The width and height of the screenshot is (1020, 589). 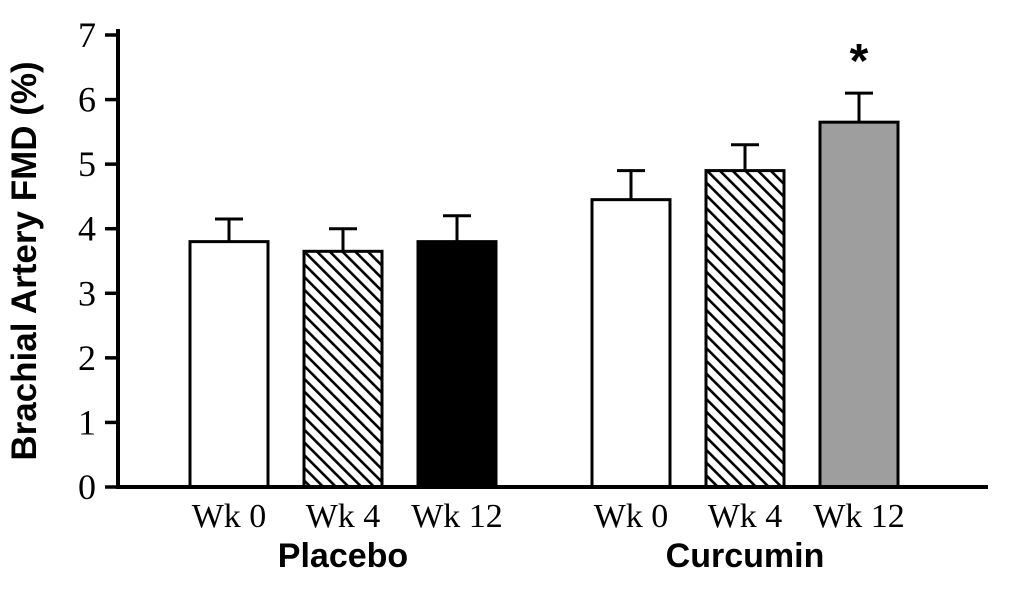 I want to click on y-tick-label: 0, so click(x=87, y=487).